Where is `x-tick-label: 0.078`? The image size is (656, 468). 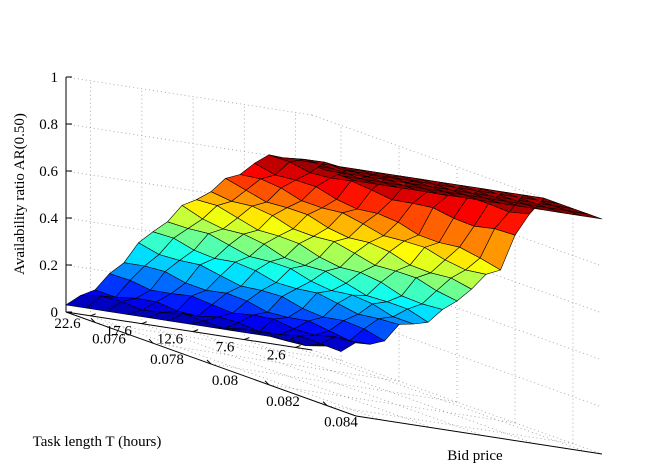
x-tick-label: 0.078 is located at coordinates (167, 360).